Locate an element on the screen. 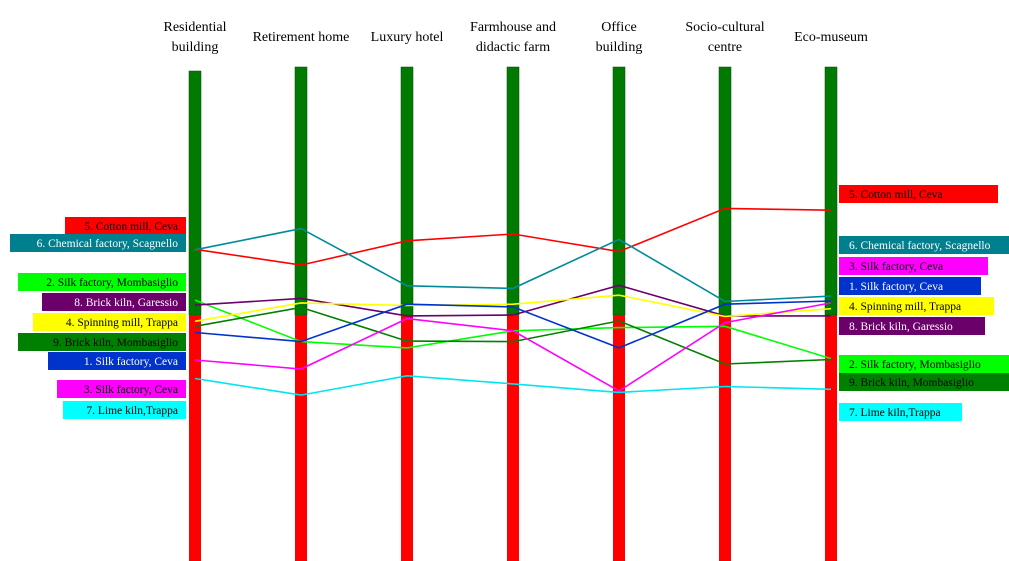  right-tag-1-silk-factory-ceva: 1. Silk factory, Ceva is located at coordinates (910, 286).